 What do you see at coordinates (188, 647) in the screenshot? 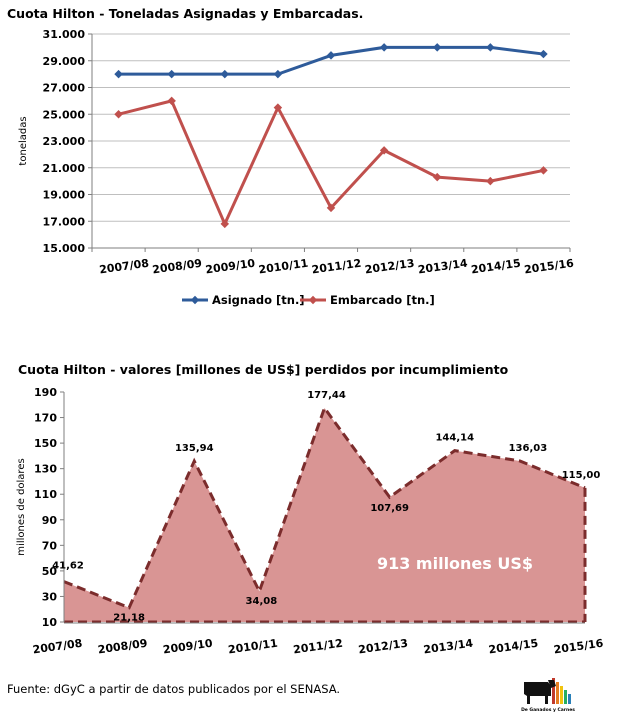
I see `x-tick-label: 2009/10` at bounding box center [188, 647].